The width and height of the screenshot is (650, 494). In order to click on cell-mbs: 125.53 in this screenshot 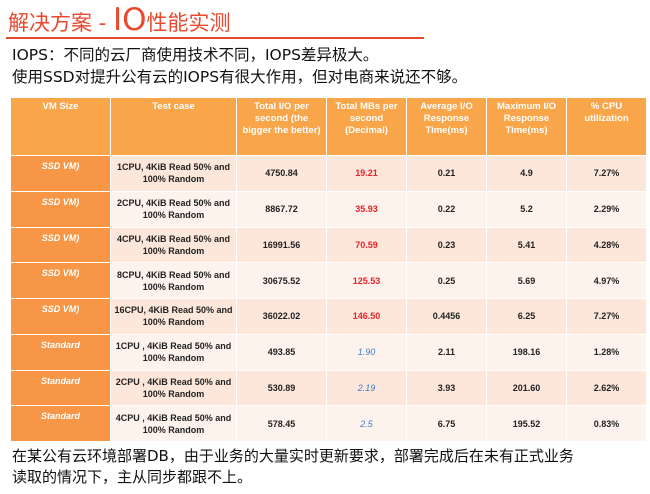, I will do `click(366, 280)`.